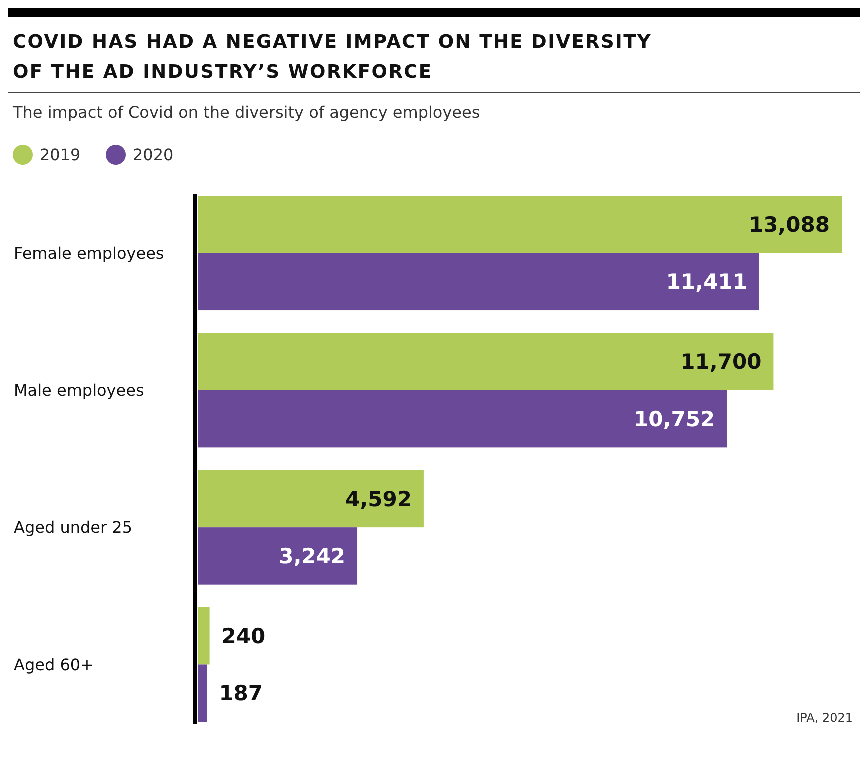 This screenshot has height=768, width=860. Describe the element at coordinates (244, 636) in the screenshot. I see `data-label: 240` at that location.